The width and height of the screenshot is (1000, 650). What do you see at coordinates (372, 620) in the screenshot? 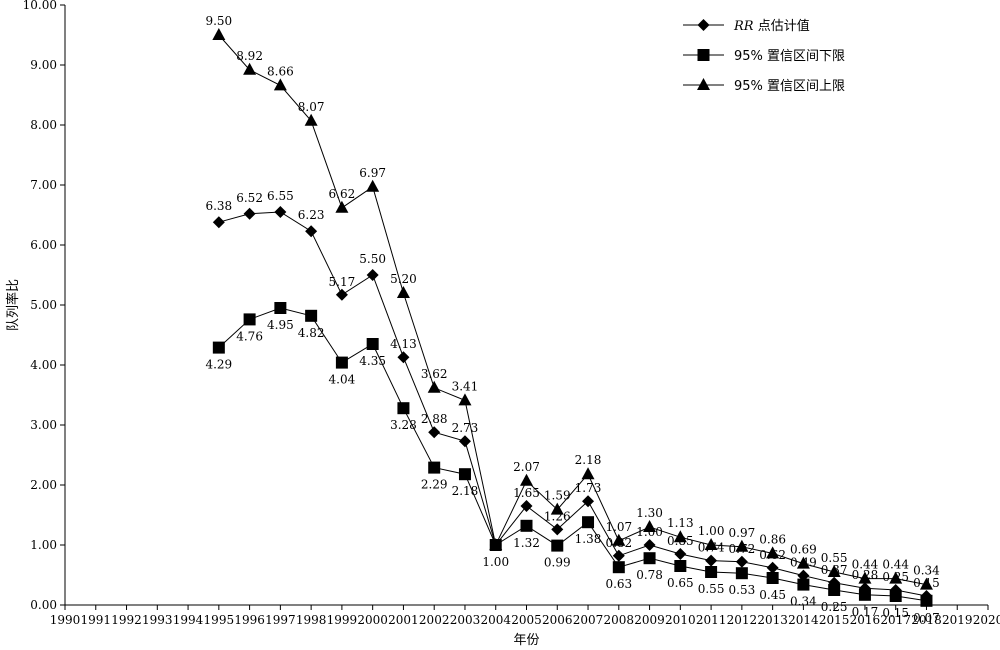
I see `x-tick-label: 2000` at bounding box center [372, 620].